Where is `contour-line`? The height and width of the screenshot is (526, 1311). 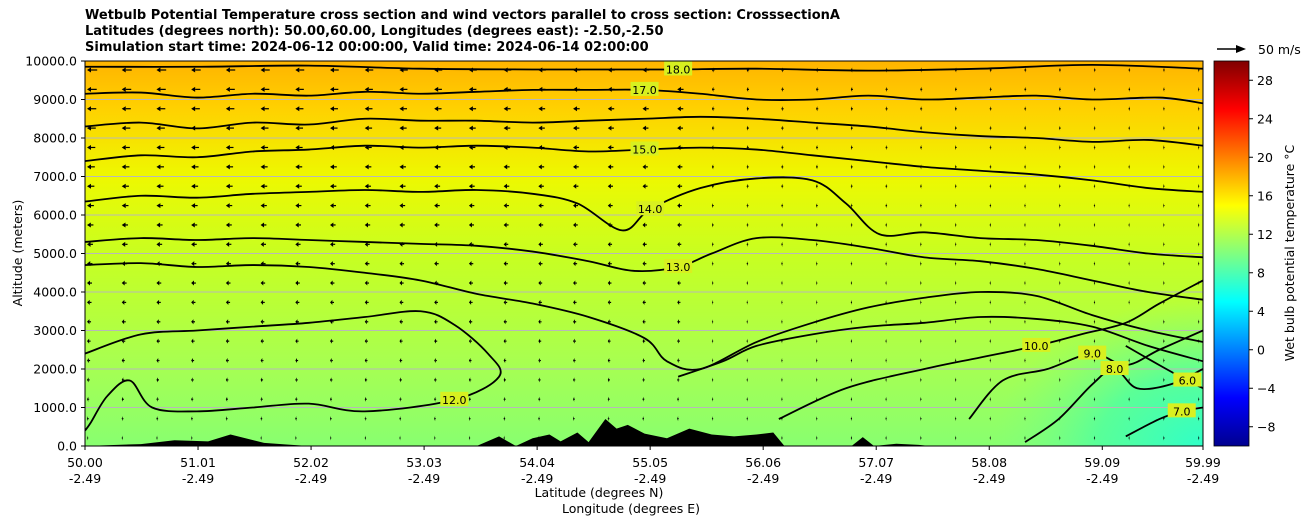 contour-line is located at coordinates (644, 67).